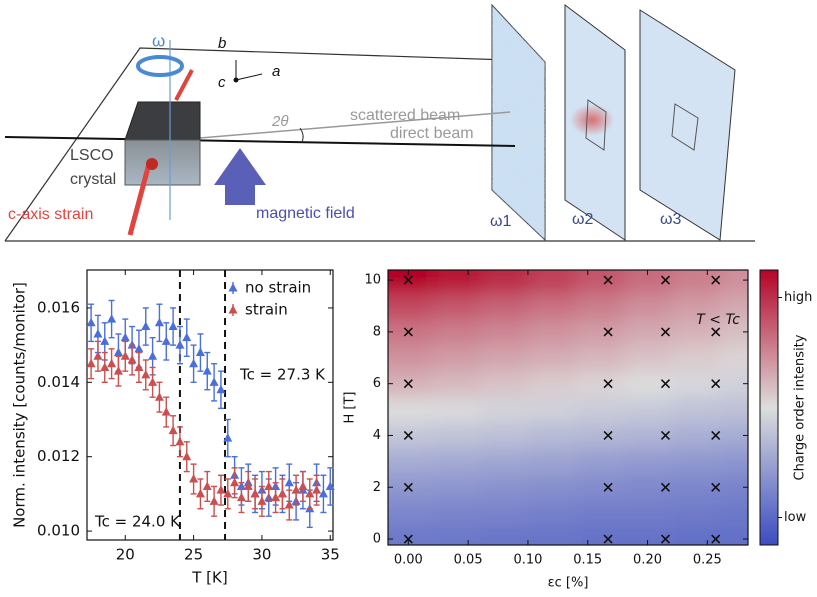  Describe the element at coordinates (670, 219) in the screenshot. I see `omega3-label: ω3` at that location.